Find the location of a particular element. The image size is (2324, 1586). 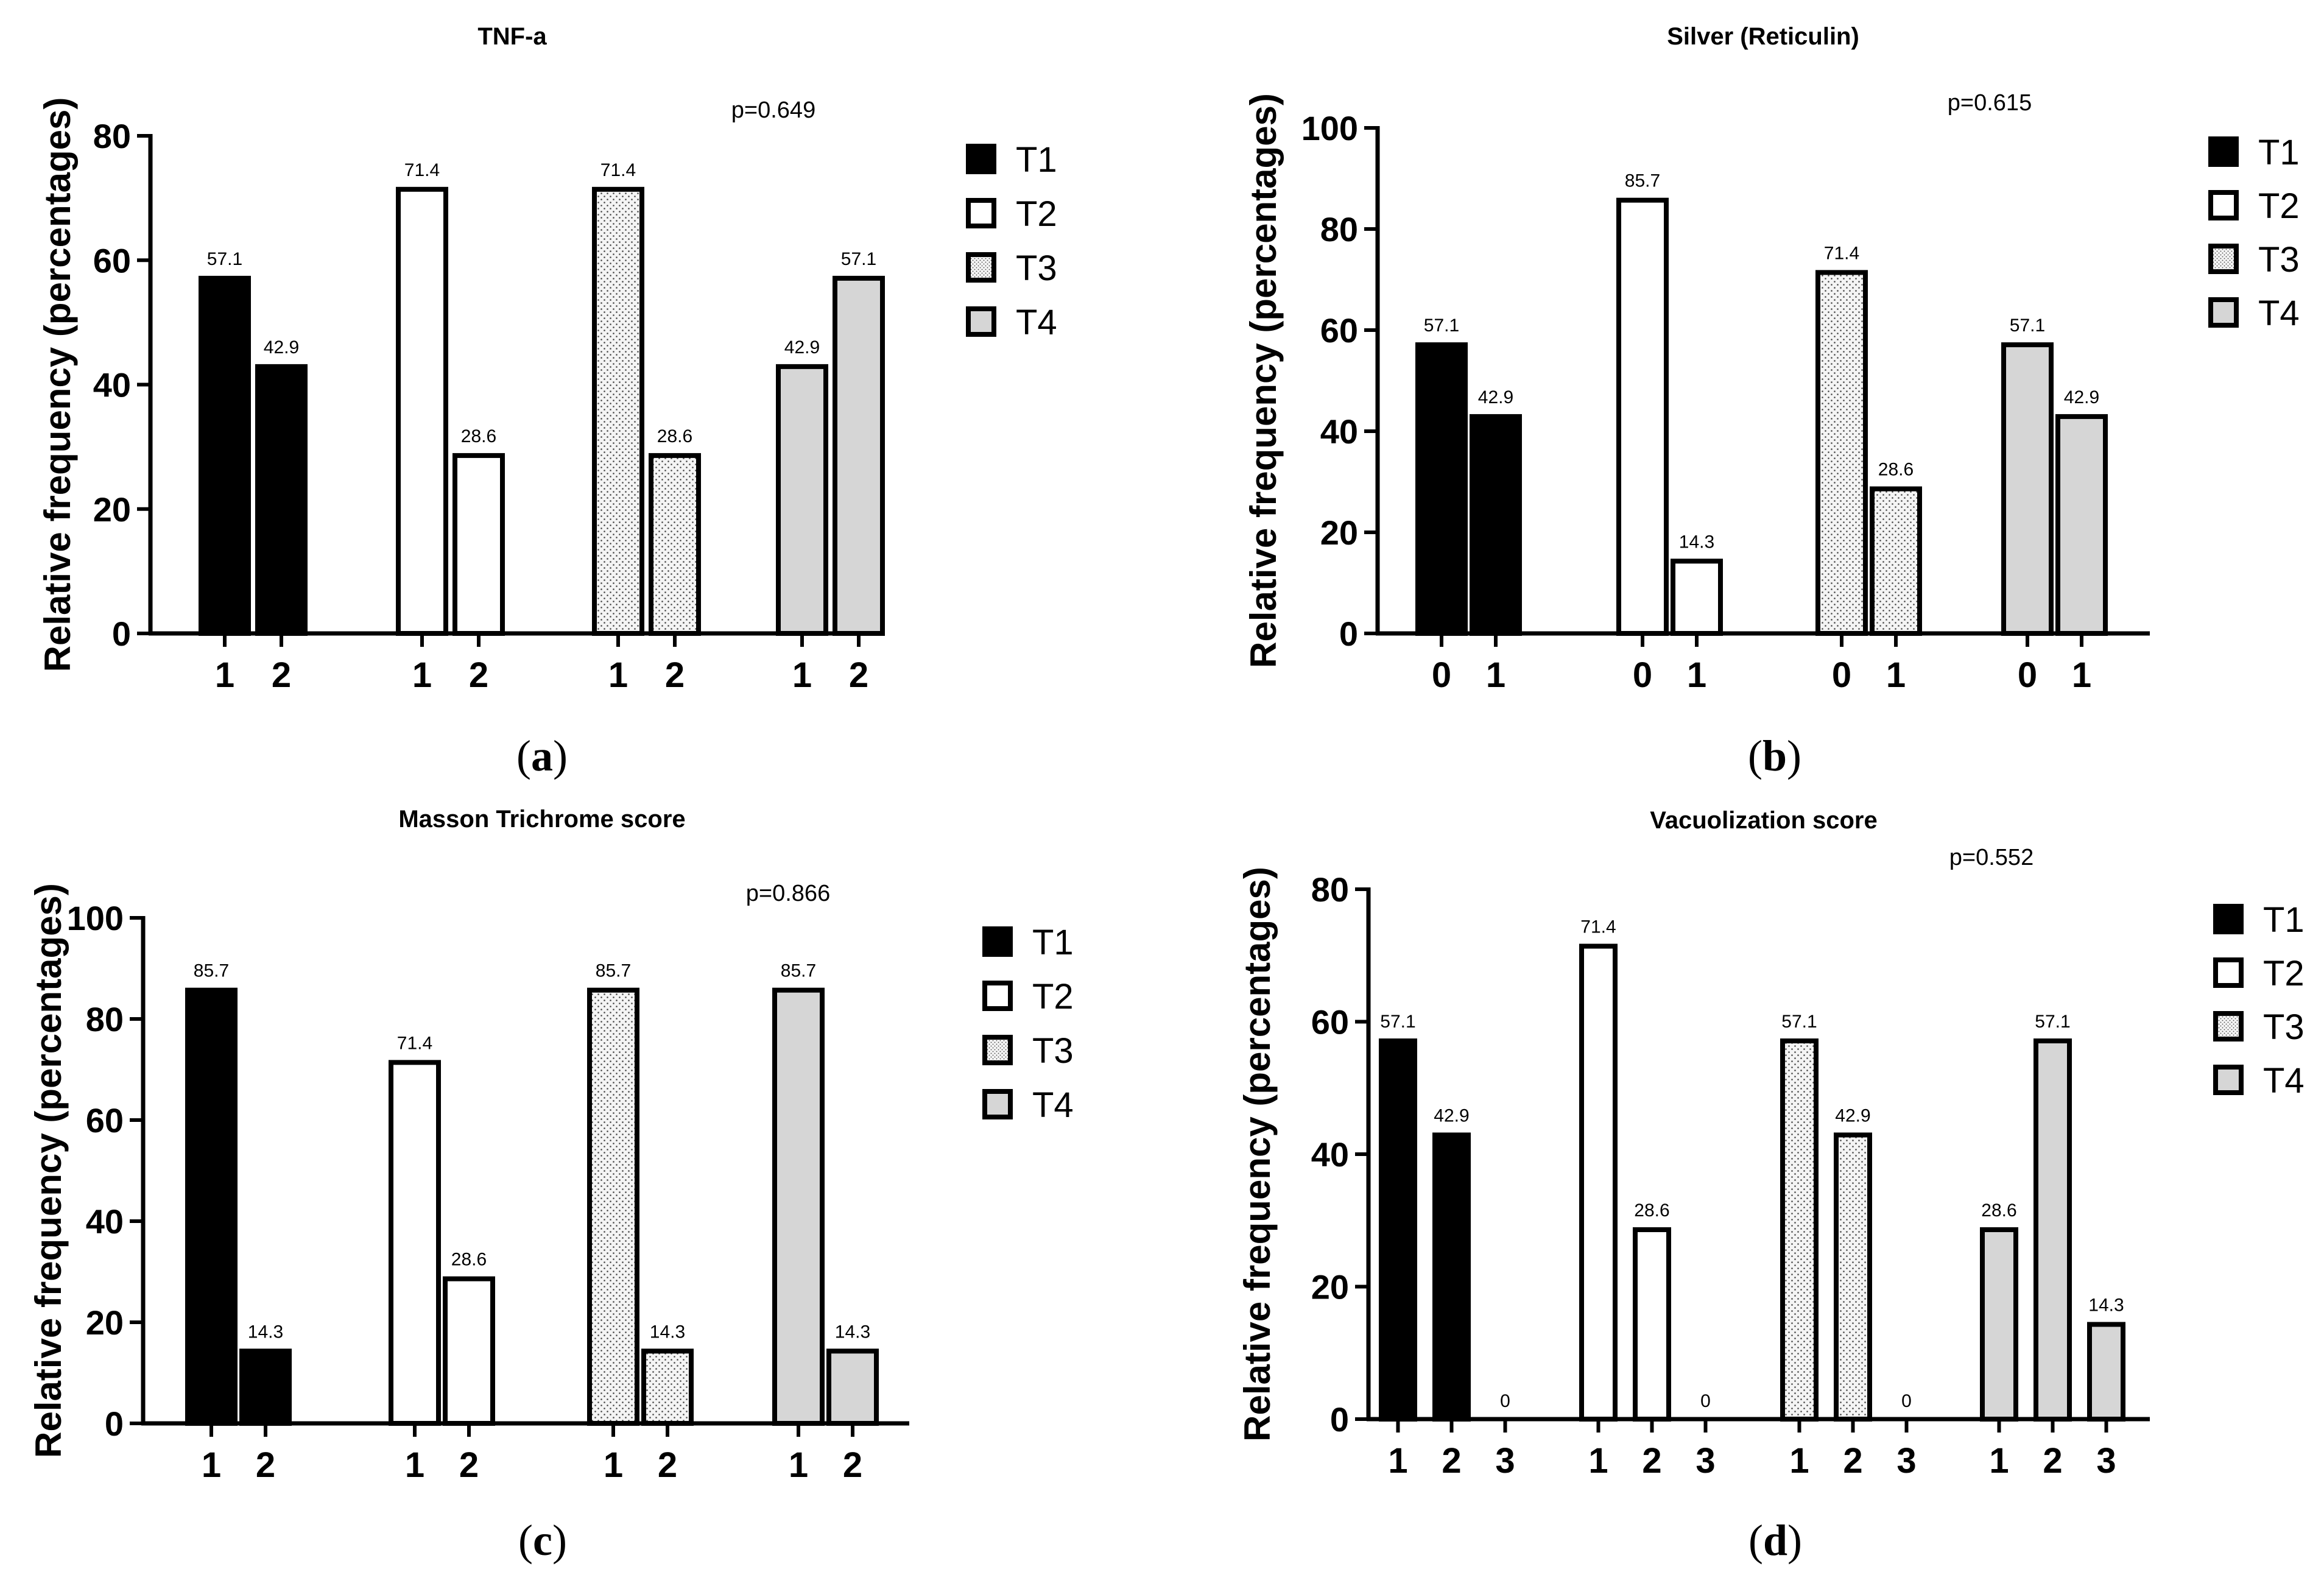

chart-title: Silver (Reticulin) is located at coordinates (1763, 36).